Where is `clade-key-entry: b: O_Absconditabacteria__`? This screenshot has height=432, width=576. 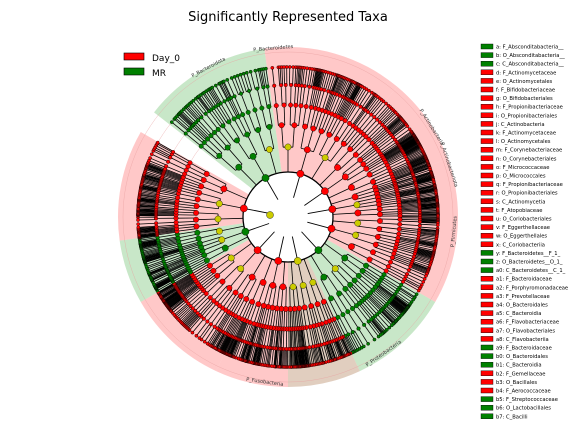
clade-key-entry: b: O_Absconditabacteria__ is located at coordinates (530, 56).